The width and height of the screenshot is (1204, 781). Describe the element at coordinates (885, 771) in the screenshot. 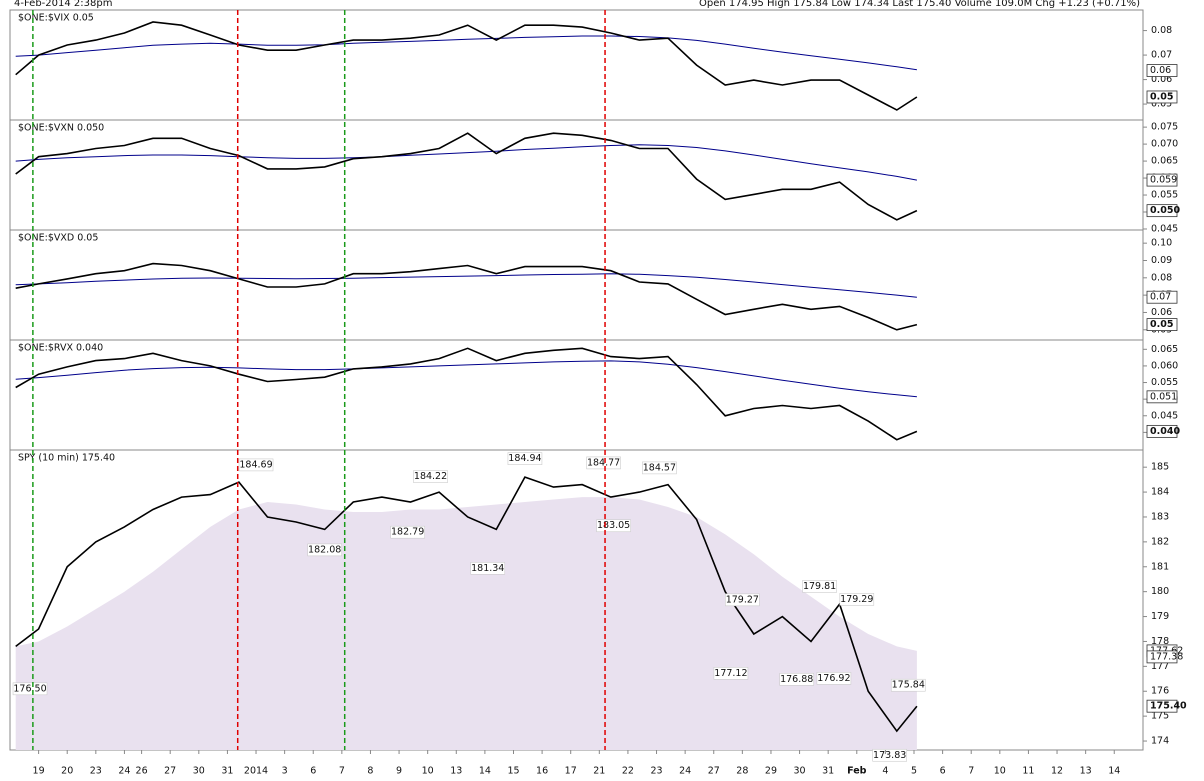

I see `x-tick-label: 4` at that location.